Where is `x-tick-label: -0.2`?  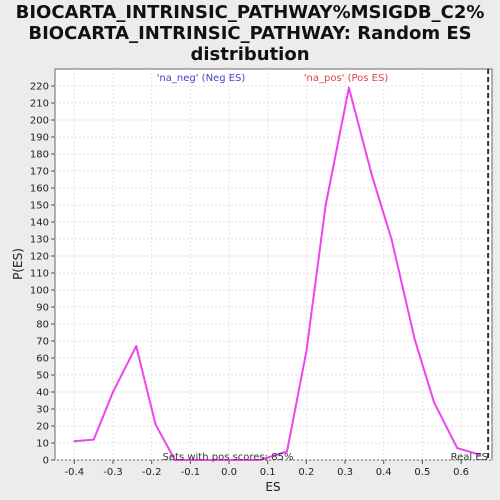
x-tick-label: -0.2 is located at coordinates (152, 472).